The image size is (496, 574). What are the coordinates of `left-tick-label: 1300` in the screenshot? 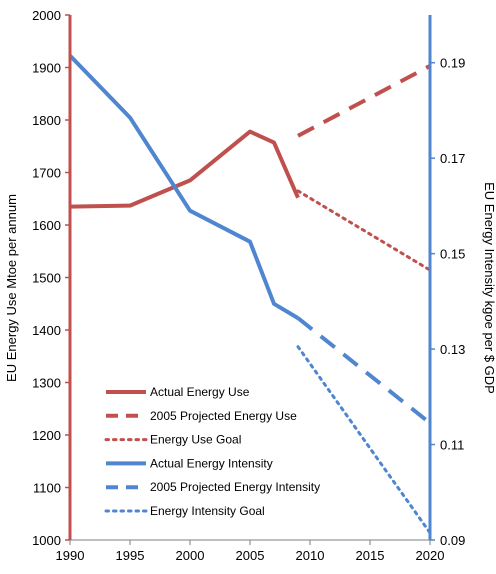 It's located at (46, 383).